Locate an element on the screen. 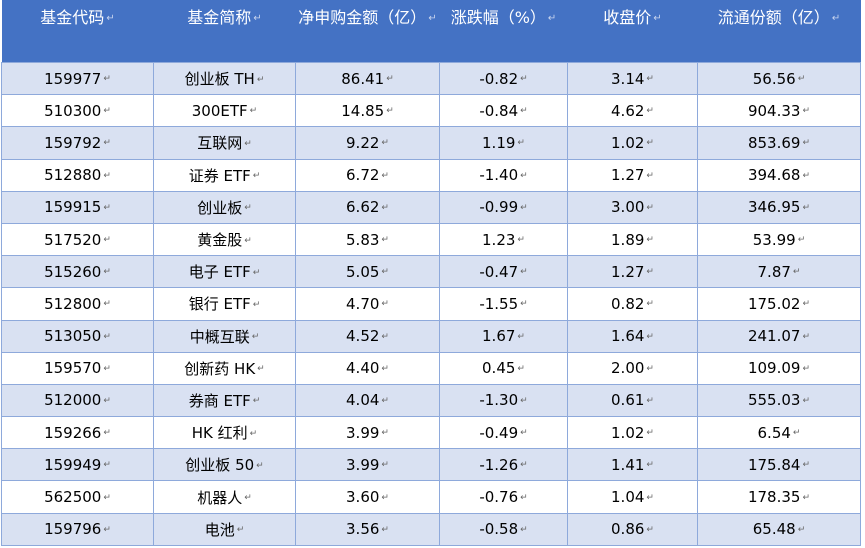 This screenshot has height=548, width=865. net-purchase-cell: 5.83 ↵ is located at coordinates (367, 239).